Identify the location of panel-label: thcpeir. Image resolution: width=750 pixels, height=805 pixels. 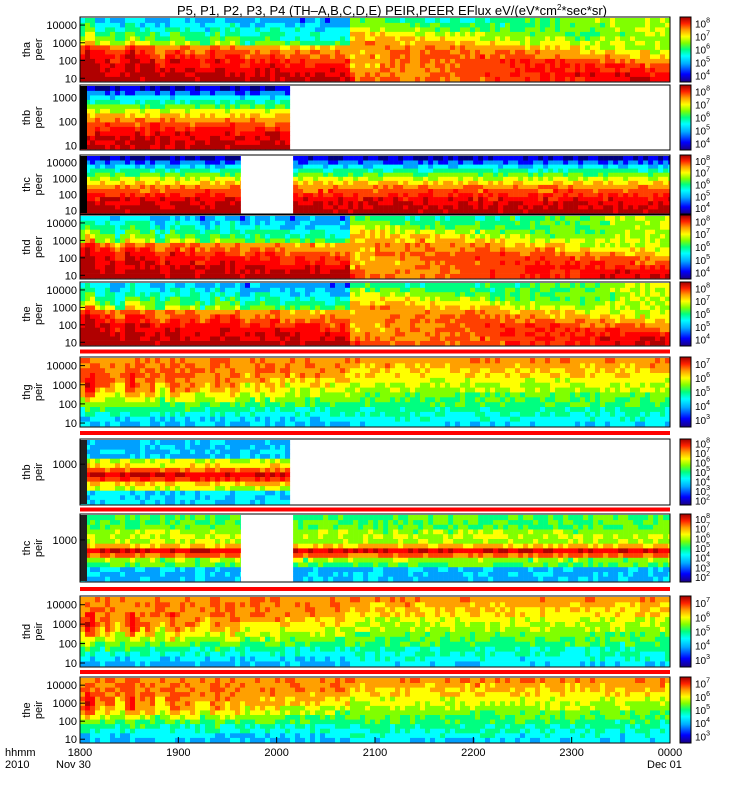
(33, 547).